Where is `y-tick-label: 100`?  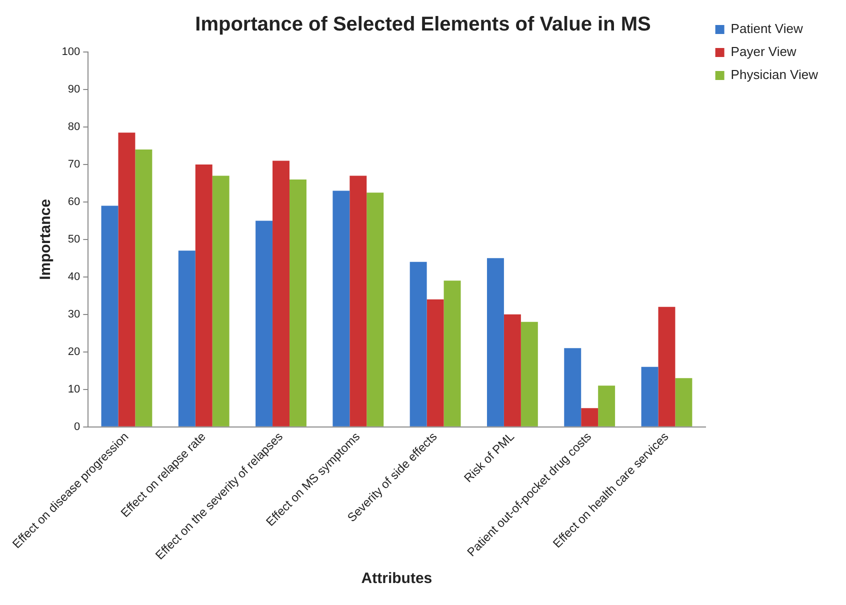 y-tick-label: 100 is located at coordinates (71, 52).